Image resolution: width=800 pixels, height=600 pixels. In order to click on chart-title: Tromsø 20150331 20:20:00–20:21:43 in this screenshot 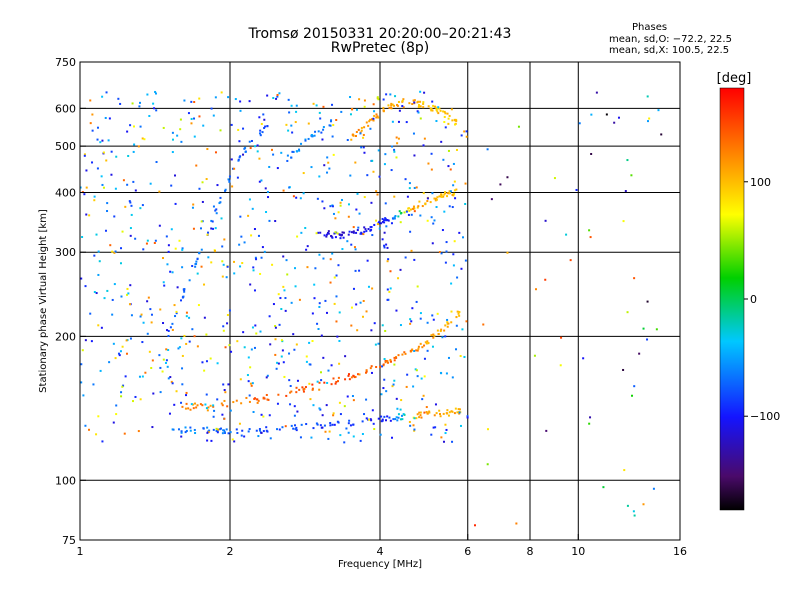, I will do `click(380, 34)`.